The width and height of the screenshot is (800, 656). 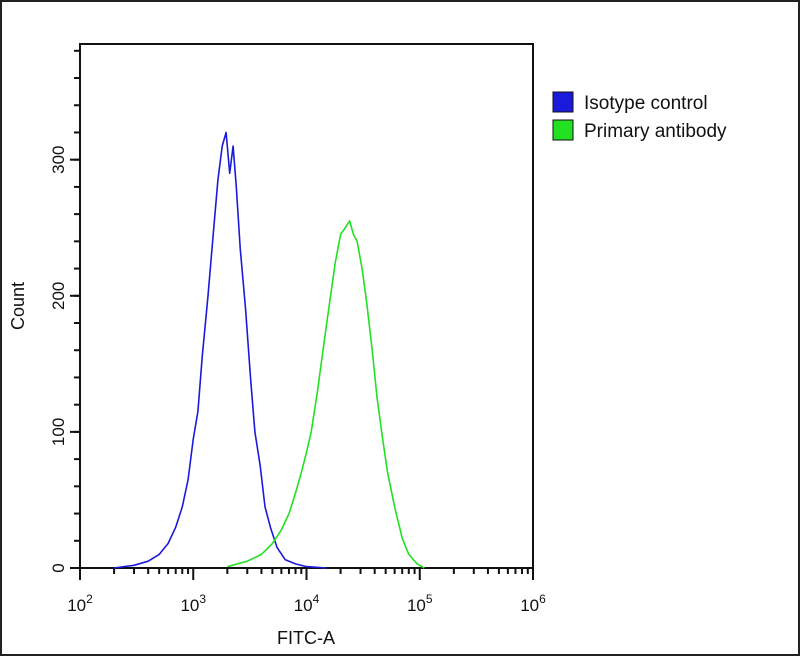 I want to click on series-line-primary-antibody, so click(x=326, y=394).